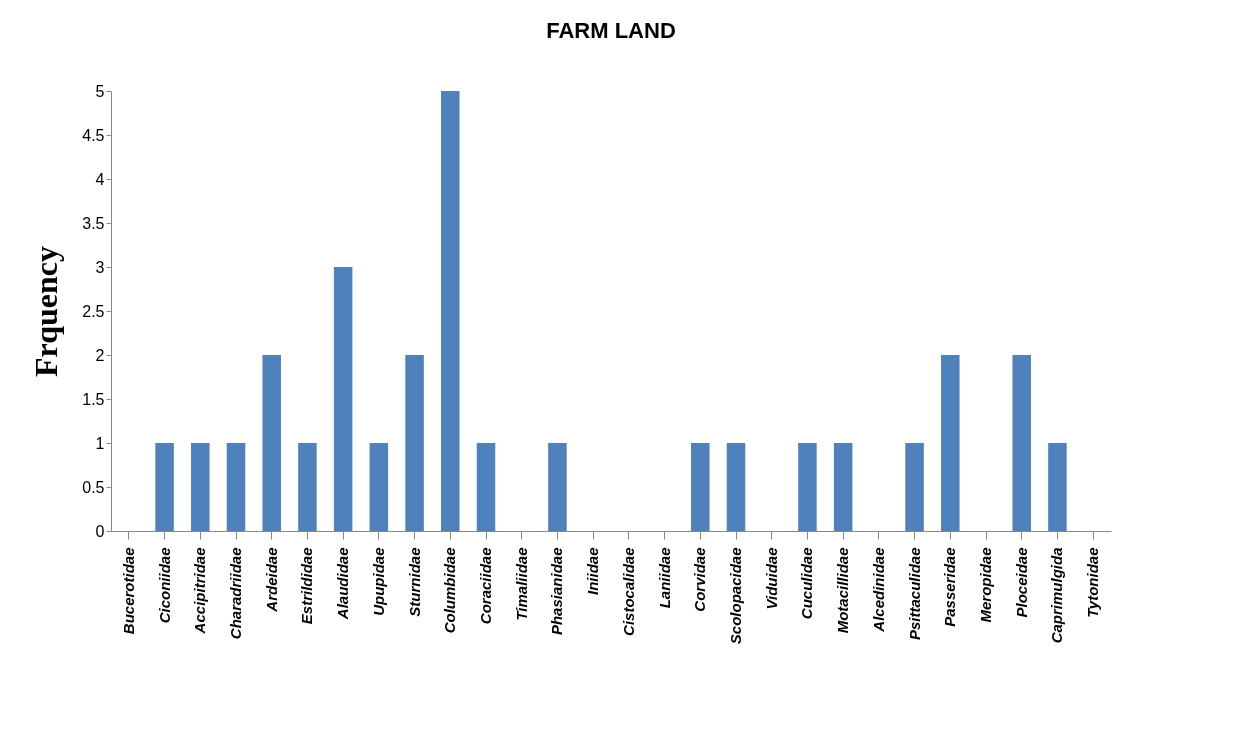 Image resolution: width=1233 pixels, height=738 pixels. What do you see at coordinates (100, 355) in the screenshot?
I see `y-tick-label: 2` at bounding box center [100, 355].